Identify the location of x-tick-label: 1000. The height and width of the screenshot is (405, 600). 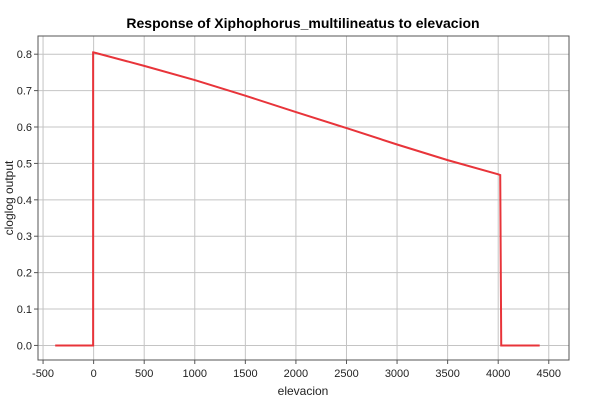
(195, 374).